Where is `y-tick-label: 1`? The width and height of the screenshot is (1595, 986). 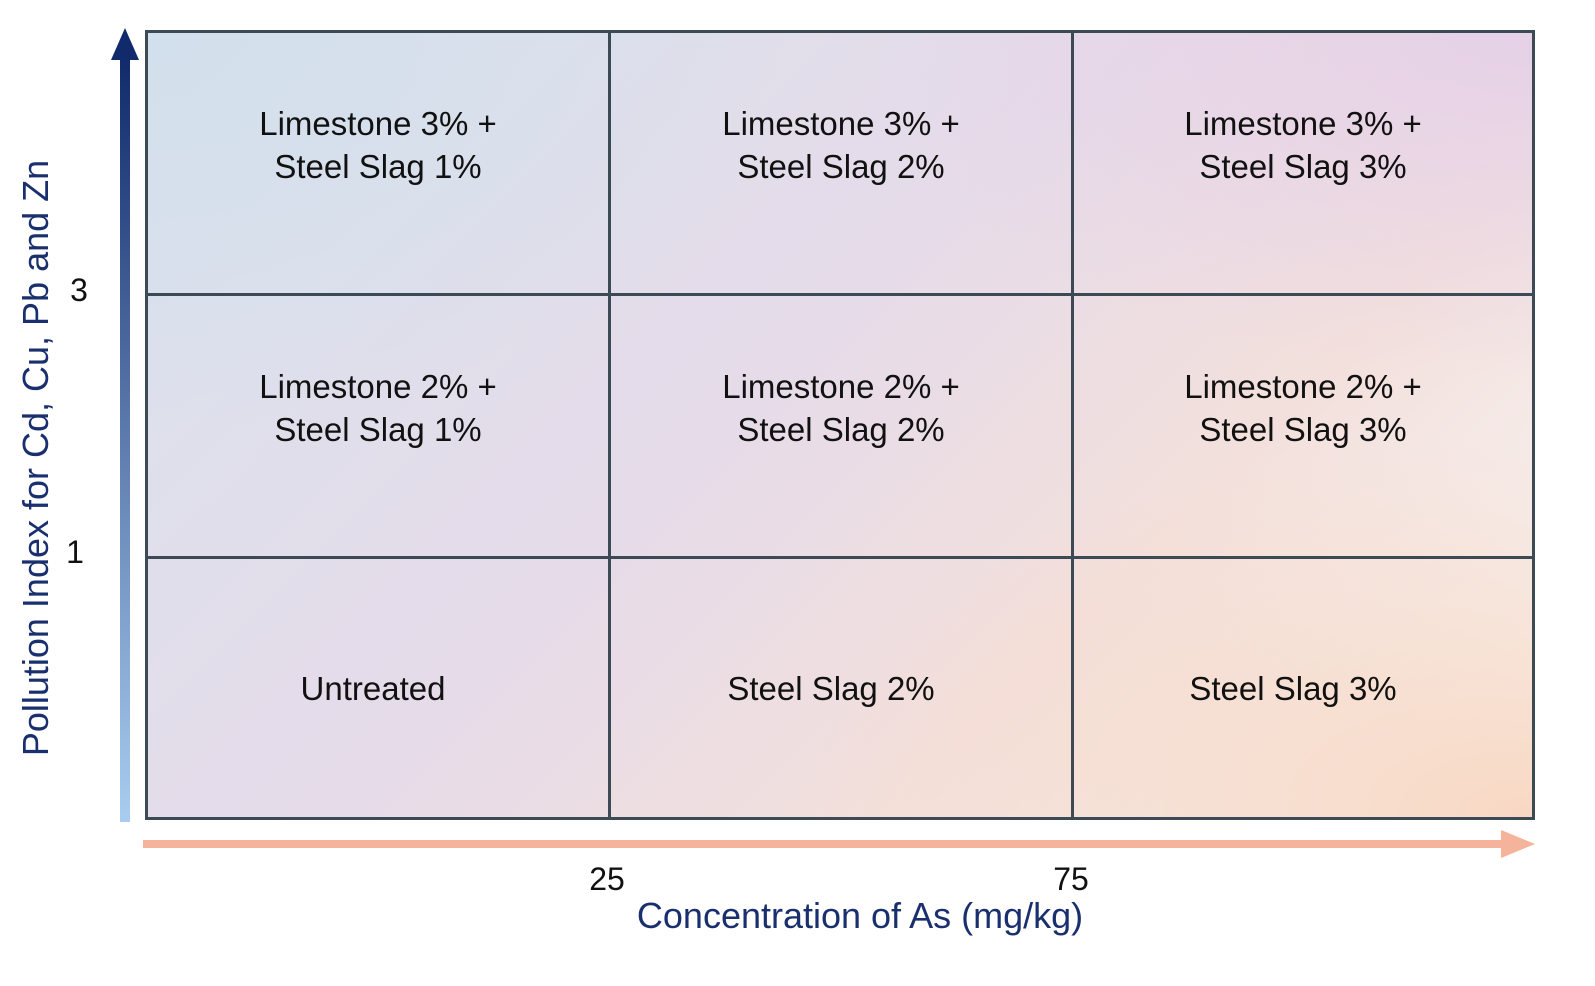
y-tick-label: 1 is located at coordinates (75, 552).